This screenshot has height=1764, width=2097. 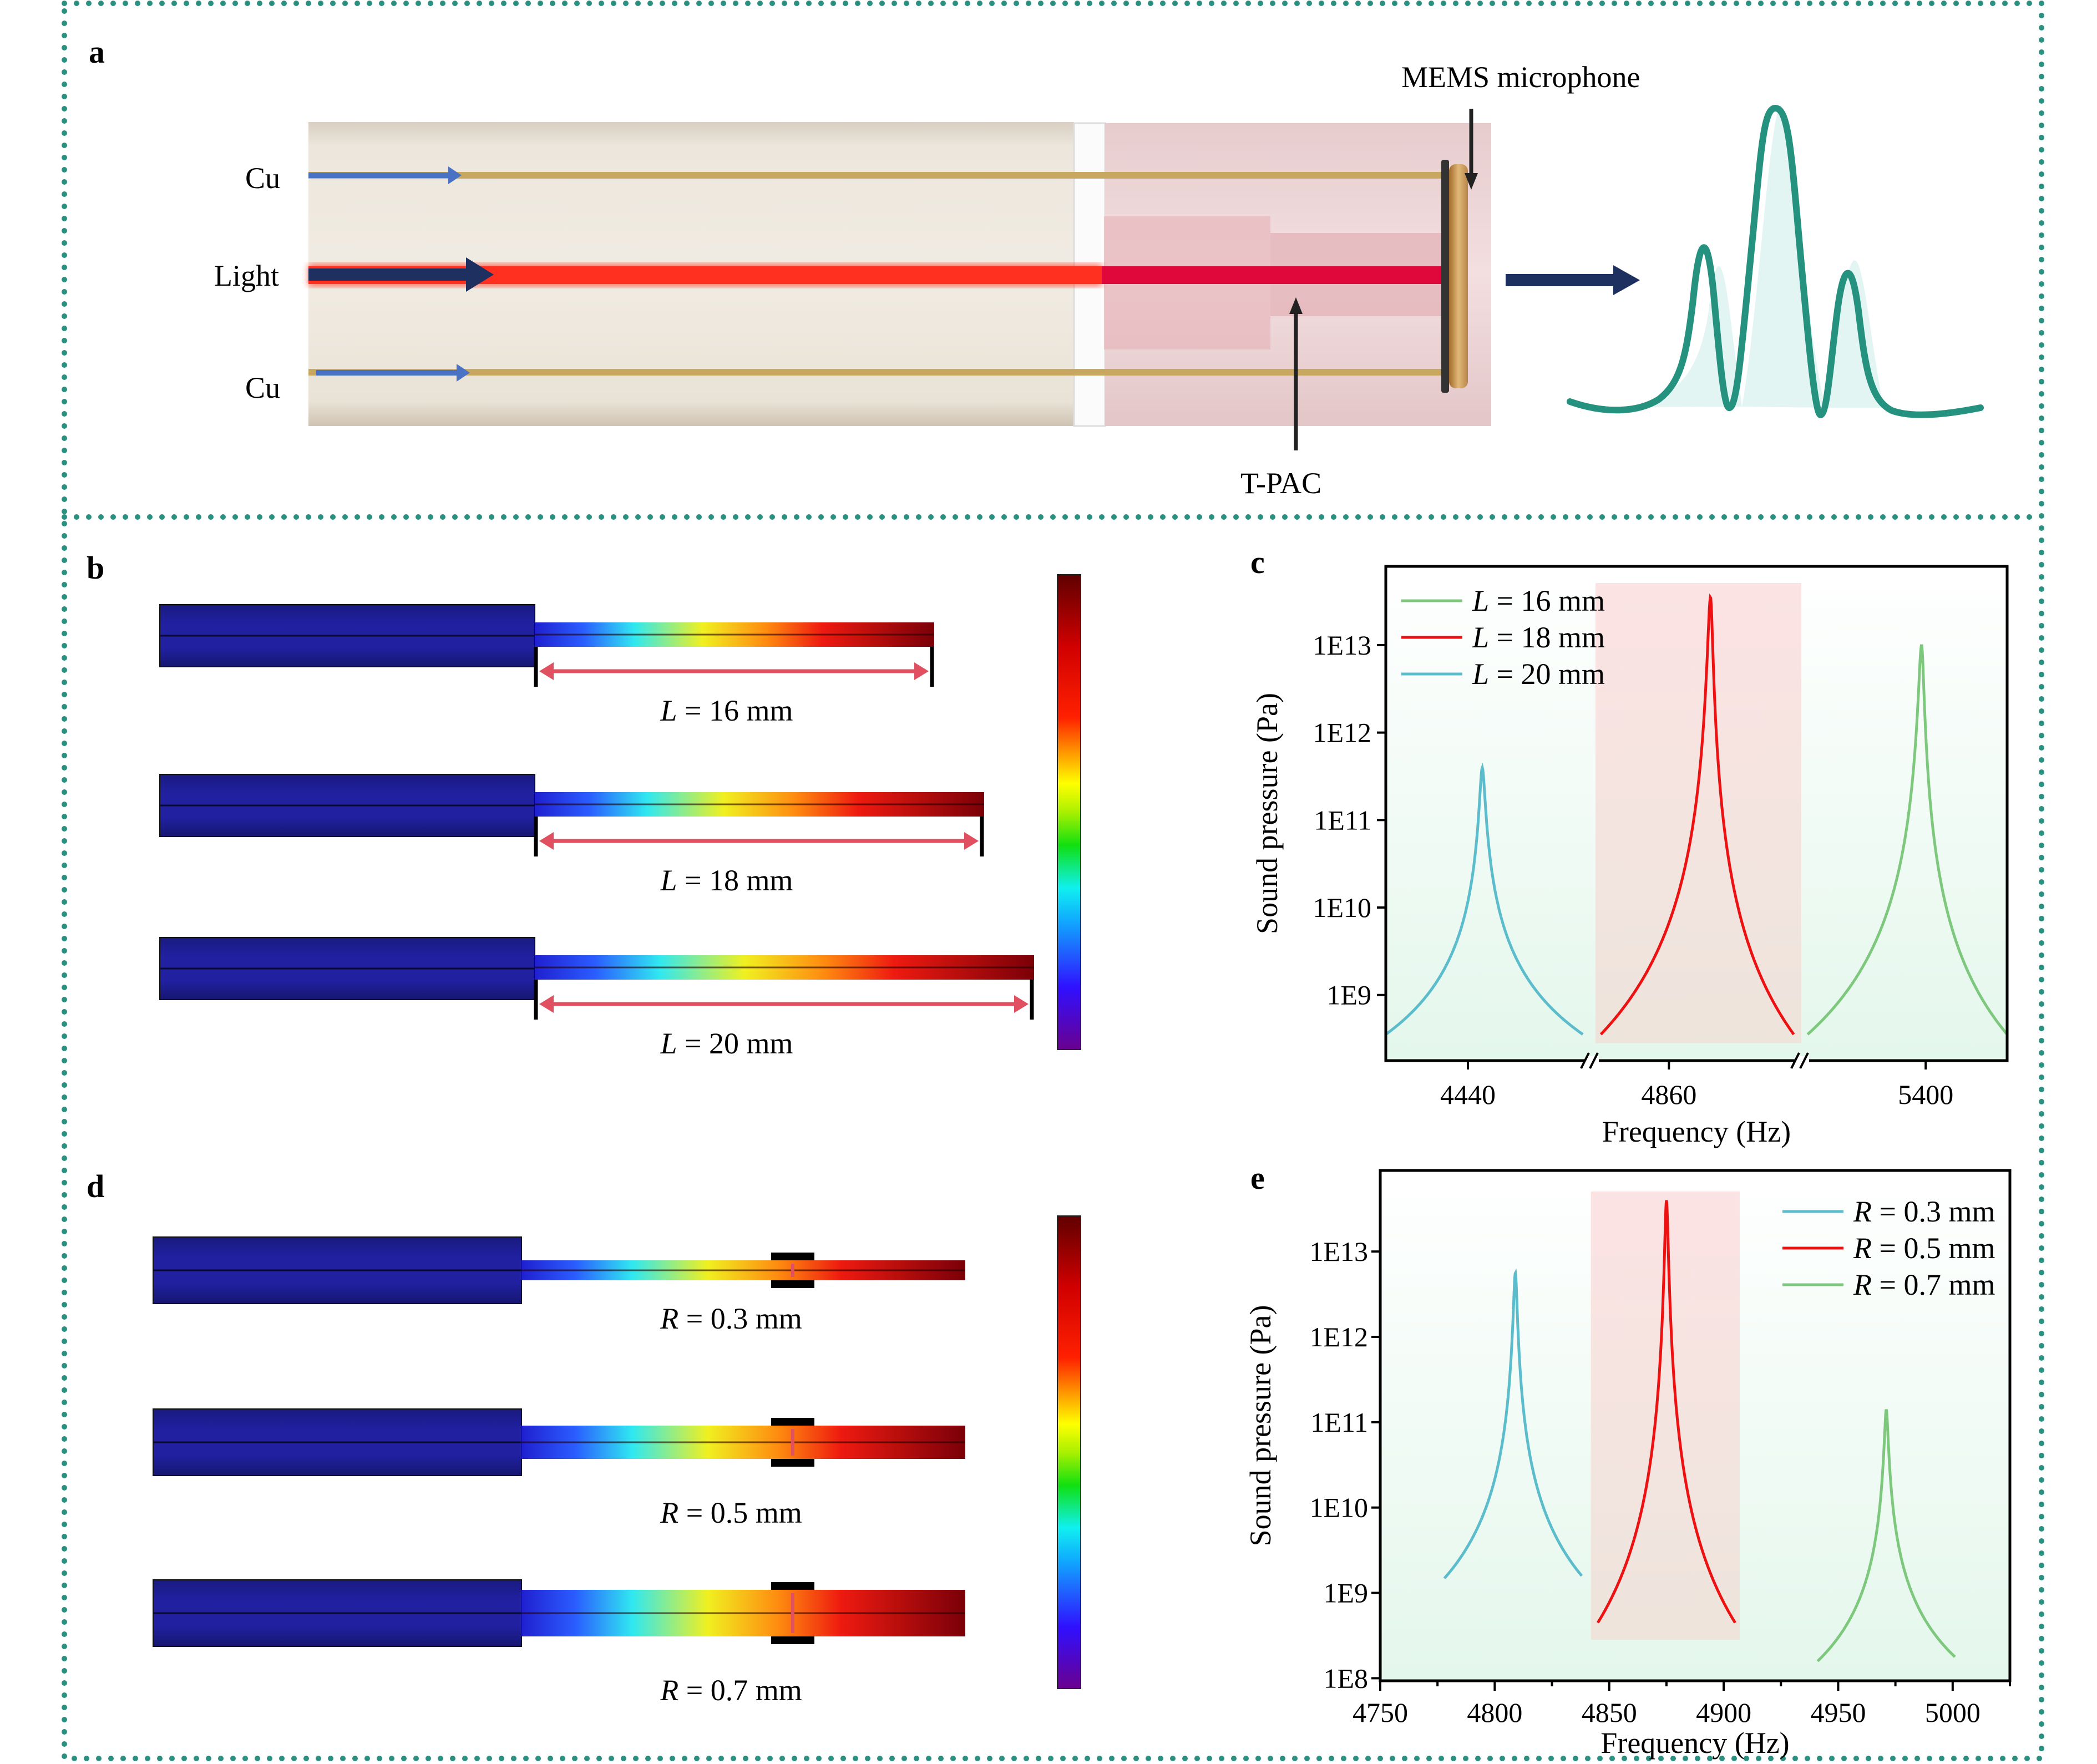 I want to click on series-line-l-18-mm, so click(x=1697, y=814).